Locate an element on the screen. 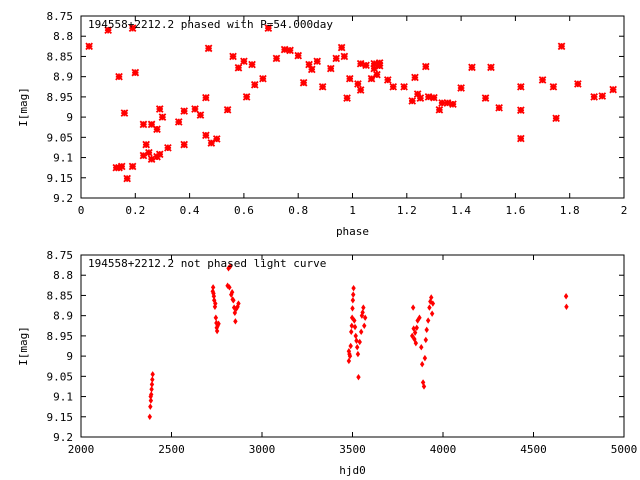 Image resolution: width=640 pixels, height=480 pixels. bottom-plot-x-axis-label: hjd0 is located at coordinates (352, 470).